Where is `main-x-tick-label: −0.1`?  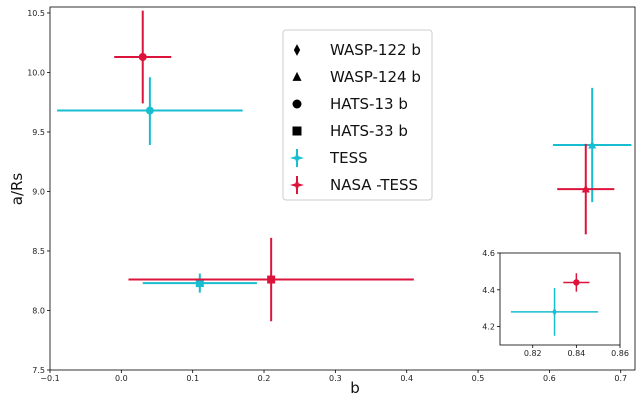
main-x-tick-label: −0.1 is located at coordinates (49, 378).